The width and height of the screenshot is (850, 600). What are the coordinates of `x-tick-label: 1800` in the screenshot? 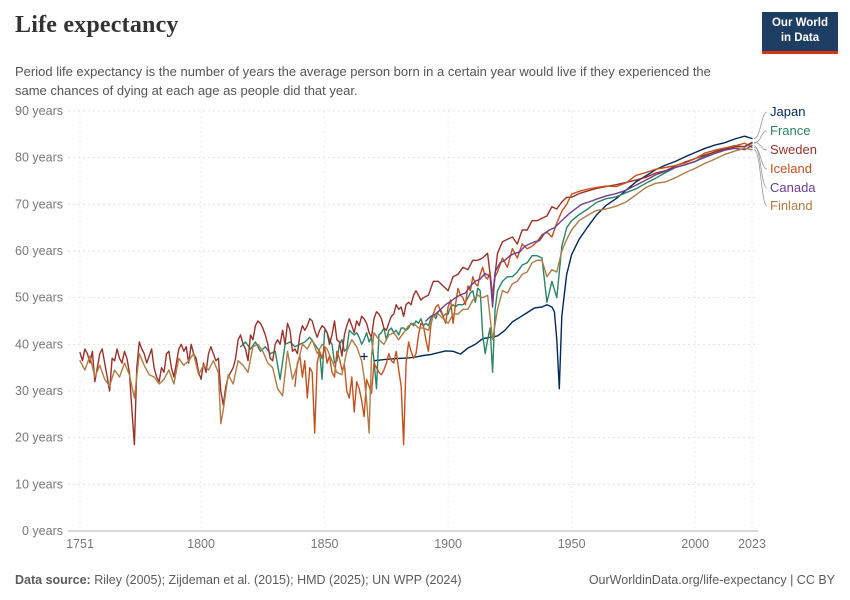 It's located at (201, 544).